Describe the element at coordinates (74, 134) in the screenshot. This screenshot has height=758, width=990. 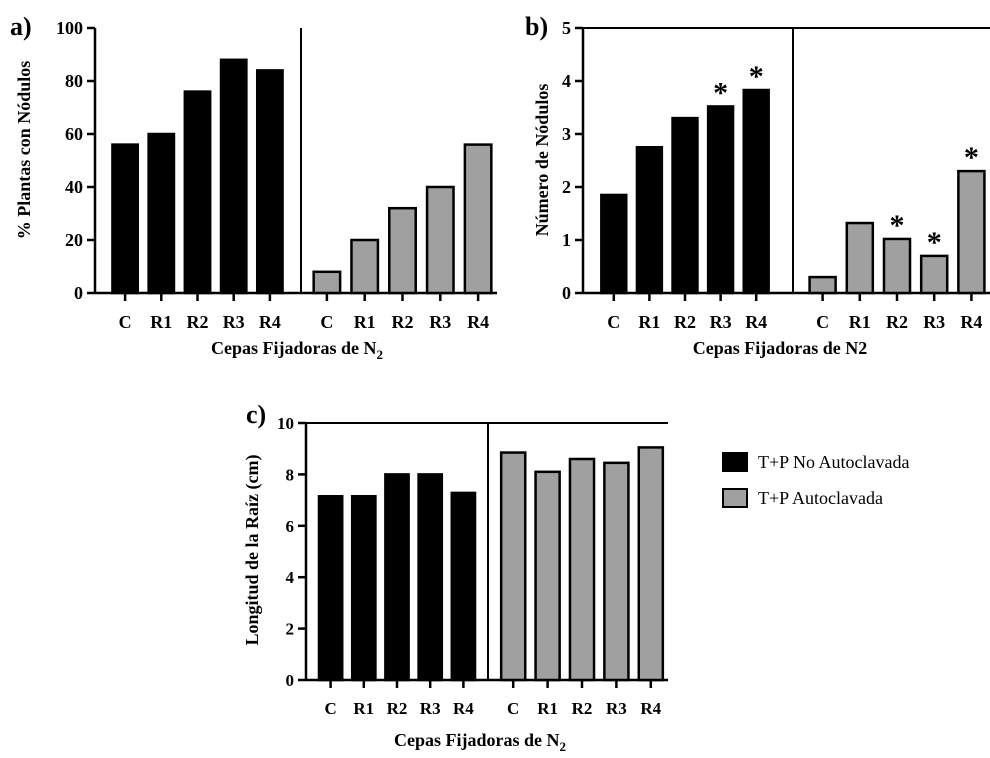
I see `y-tick-label: 60` at that location.